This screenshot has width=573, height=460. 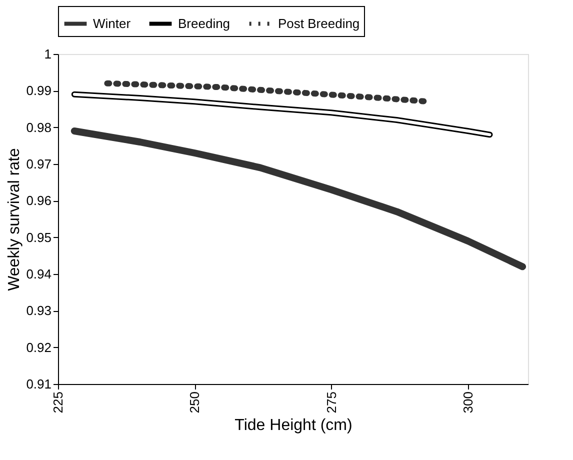 What do you see at coordinates (39, 274) in the screenshot?
I see `y-tick-label: 0.94` at bounding box center [39, 274].